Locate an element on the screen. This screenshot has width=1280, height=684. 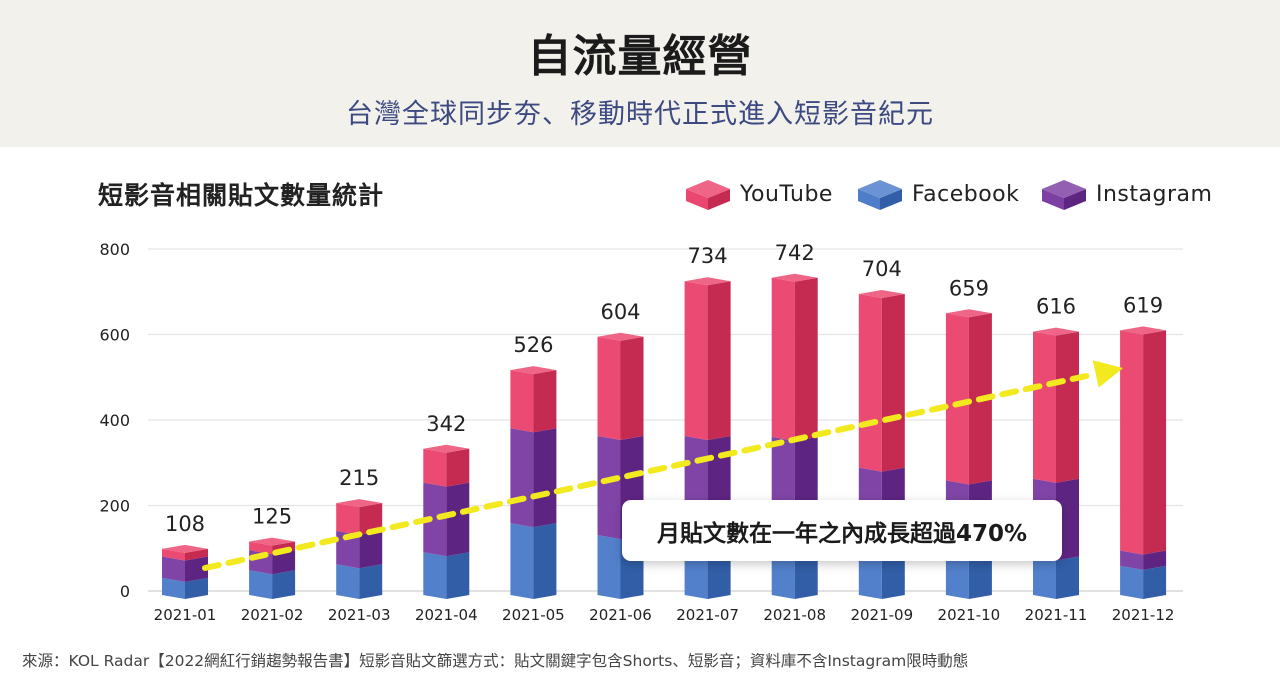
x-tick-label: 2021-02 is located at coordinates (272, 615).